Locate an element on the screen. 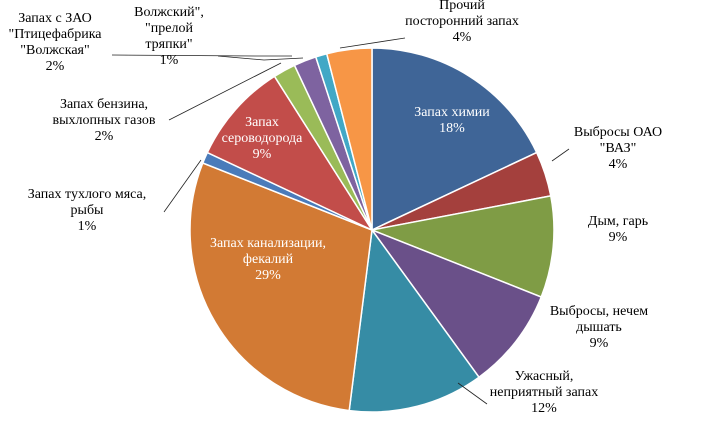 This screenshot has width=720, height=440. slice-label-line: фекалий is located at coordinates (268, 259).